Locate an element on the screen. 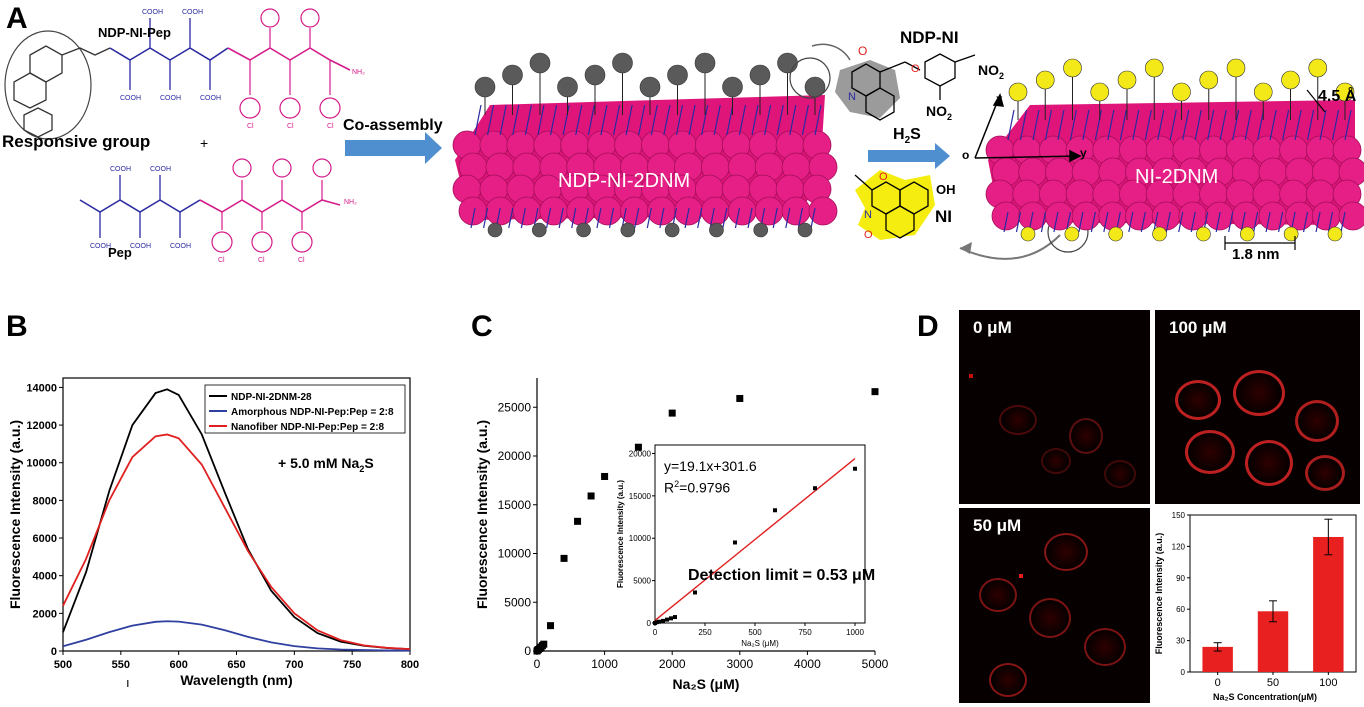 The height and width of the screenshot is (707, 1364). label-axis-x: x is located at coordinates (999, 99).